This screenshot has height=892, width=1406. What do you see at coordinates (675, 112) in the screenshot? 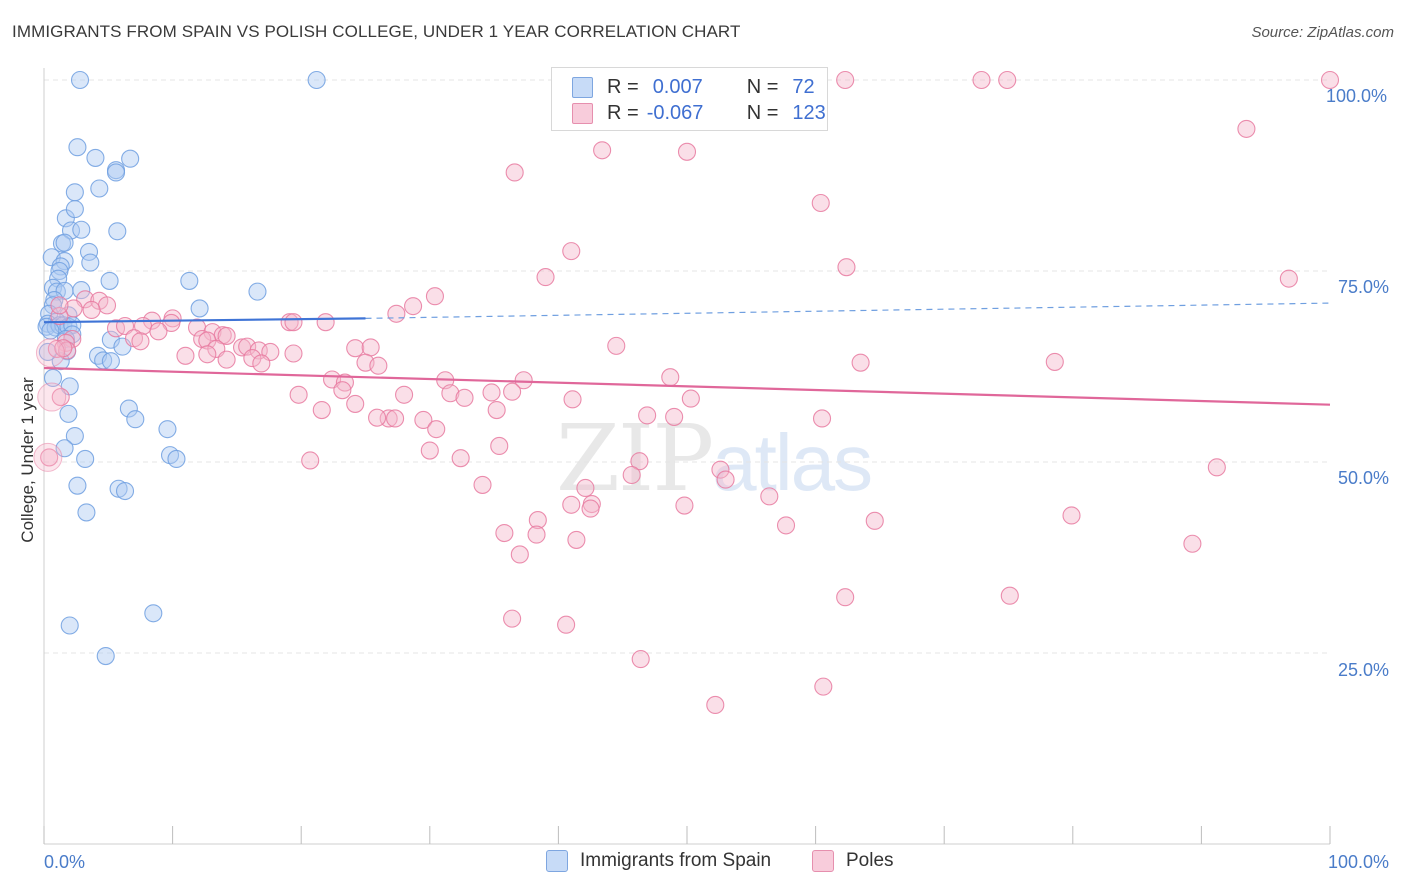
I see `legend-r-value: -0.067` at bounding box center [675, 112].